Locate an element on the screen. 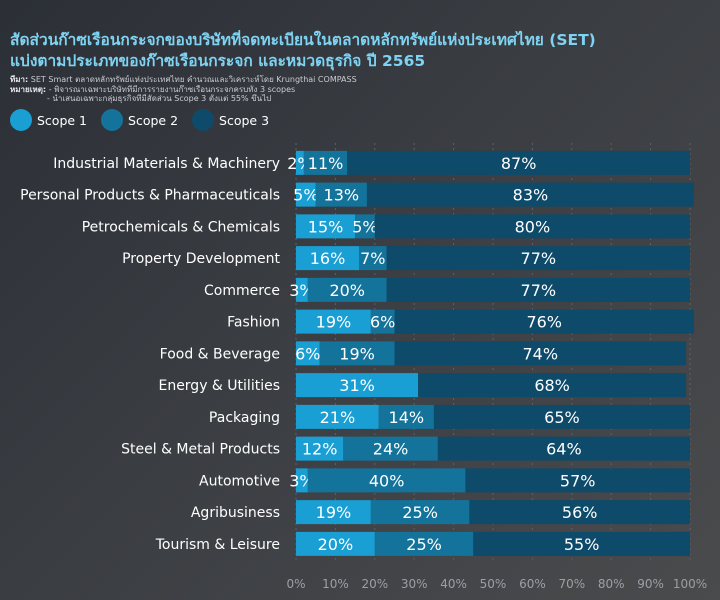  data-label: 7% is located at coordinates (372, 258).